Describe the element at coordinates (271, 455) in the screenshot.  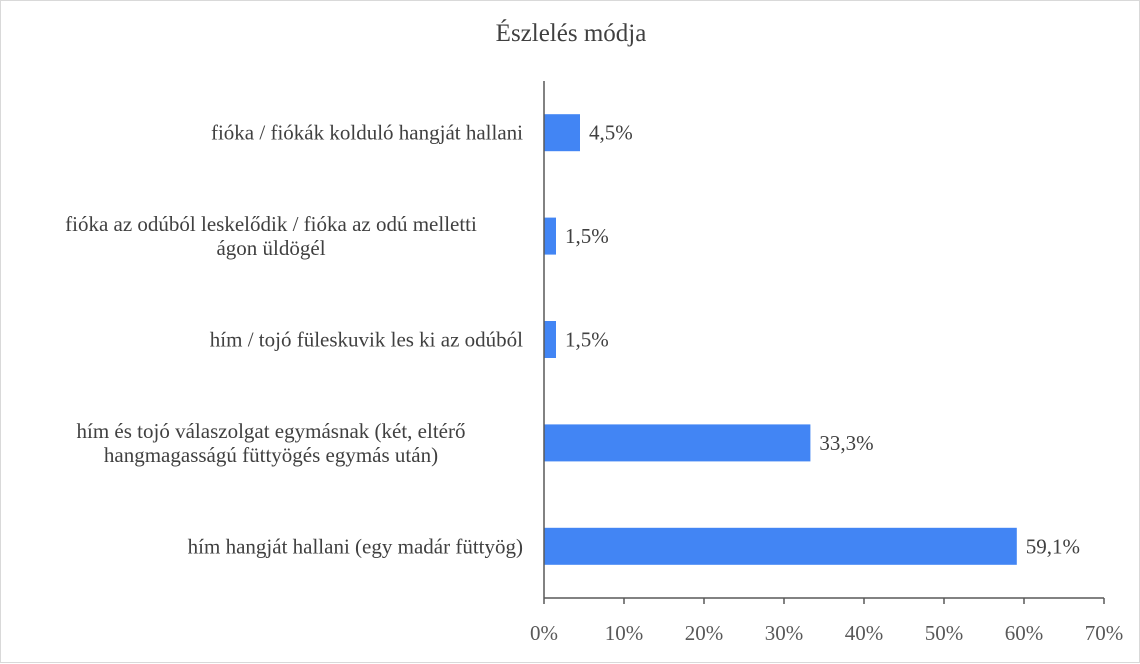
I see `category-label: hangmagasságú füttyögés egymás után)` at that location.